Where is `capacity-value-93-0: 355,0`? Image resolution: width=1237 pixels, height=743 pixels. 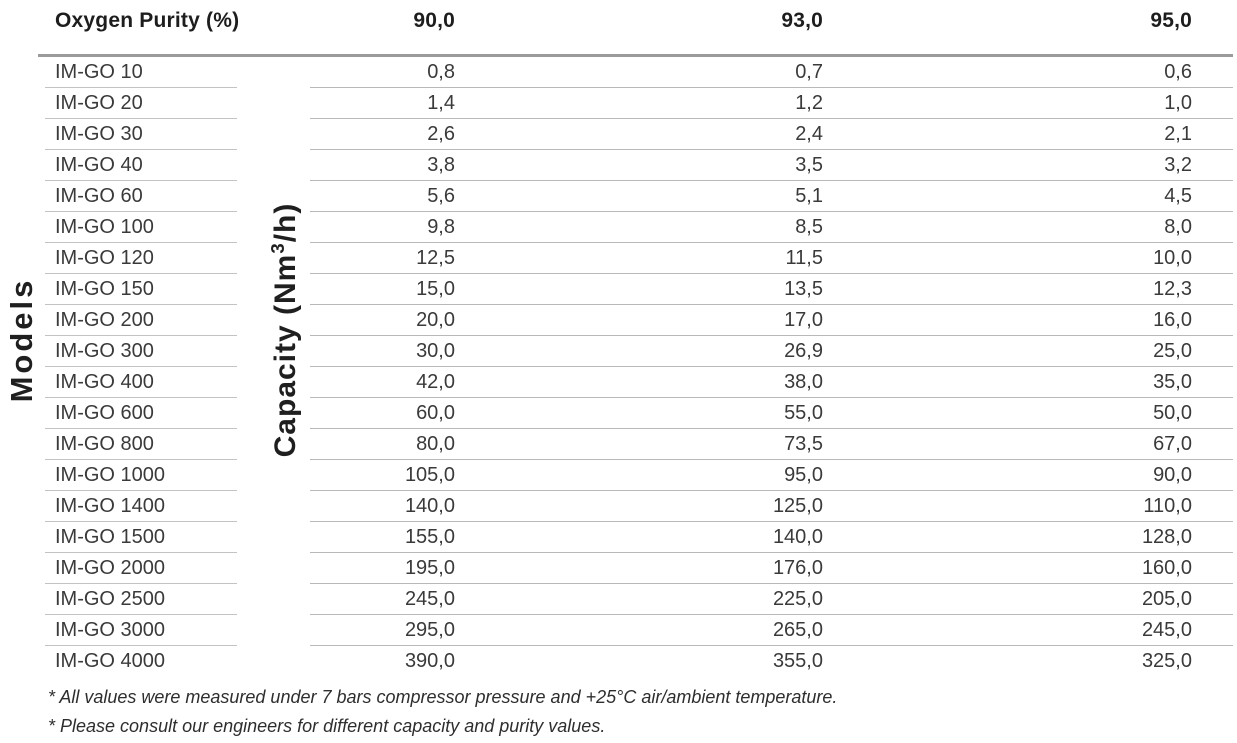
capacity-value-93-0: 355,0 is located at coordinates (797, 661).